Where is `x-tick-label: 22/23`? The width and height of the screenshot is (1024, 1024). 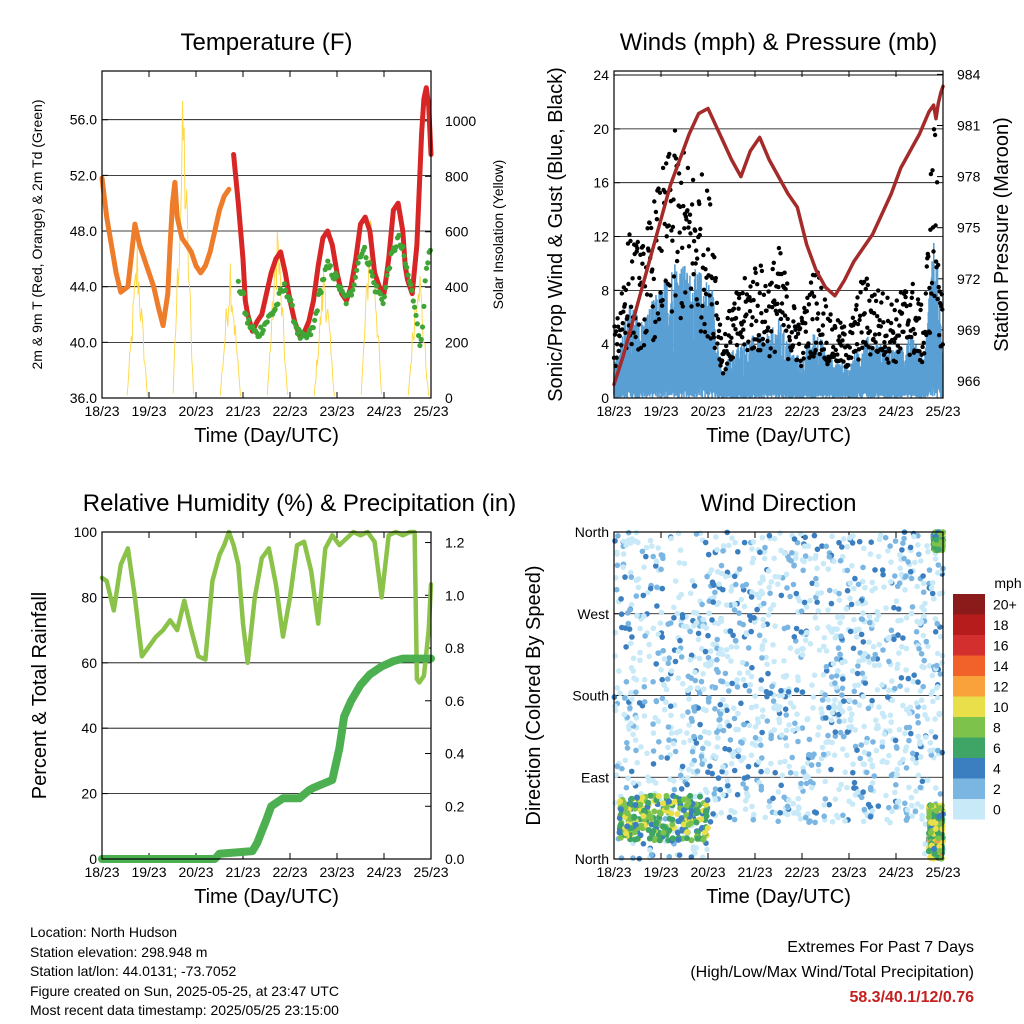 x-tick-label: 22/23 is located at coordinates (801, 411).